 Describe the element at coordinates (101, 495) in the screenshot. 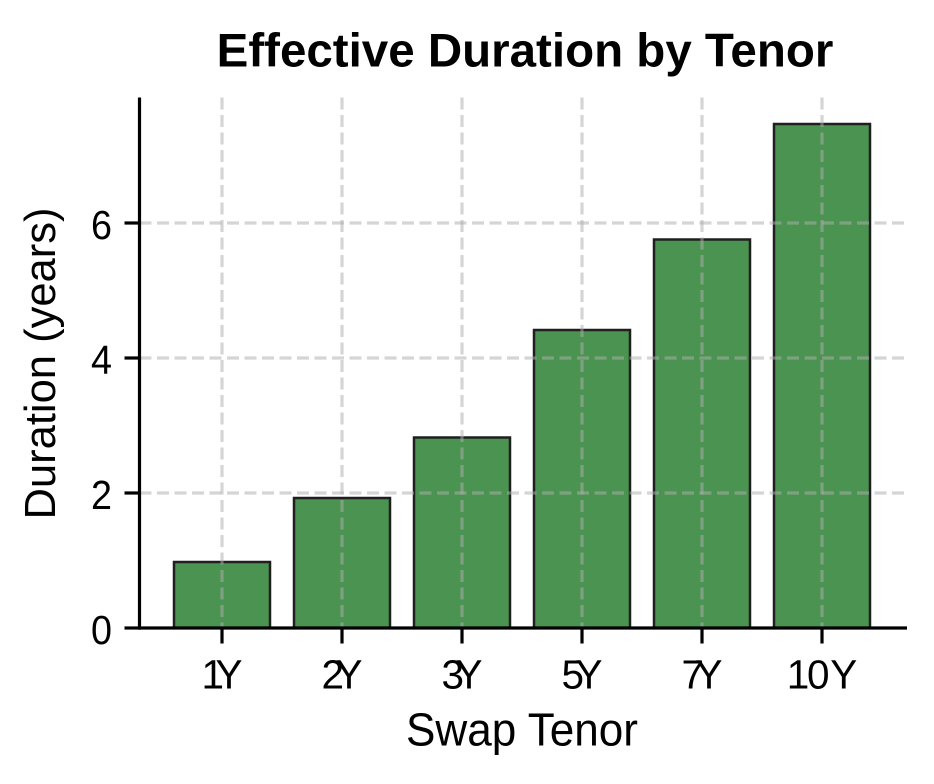

I see `svg-text: 2` at that location.